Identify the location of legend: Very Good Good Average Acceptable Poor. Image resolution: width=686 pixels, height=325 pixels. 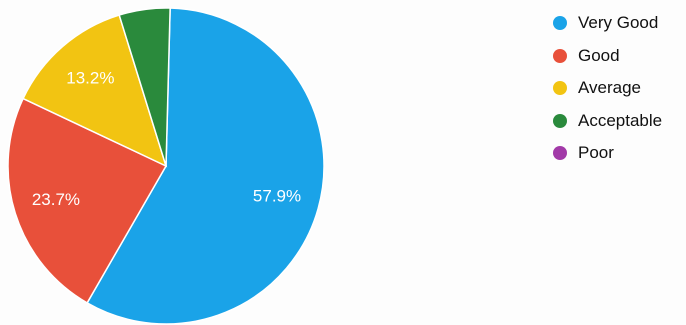
(607, 93).